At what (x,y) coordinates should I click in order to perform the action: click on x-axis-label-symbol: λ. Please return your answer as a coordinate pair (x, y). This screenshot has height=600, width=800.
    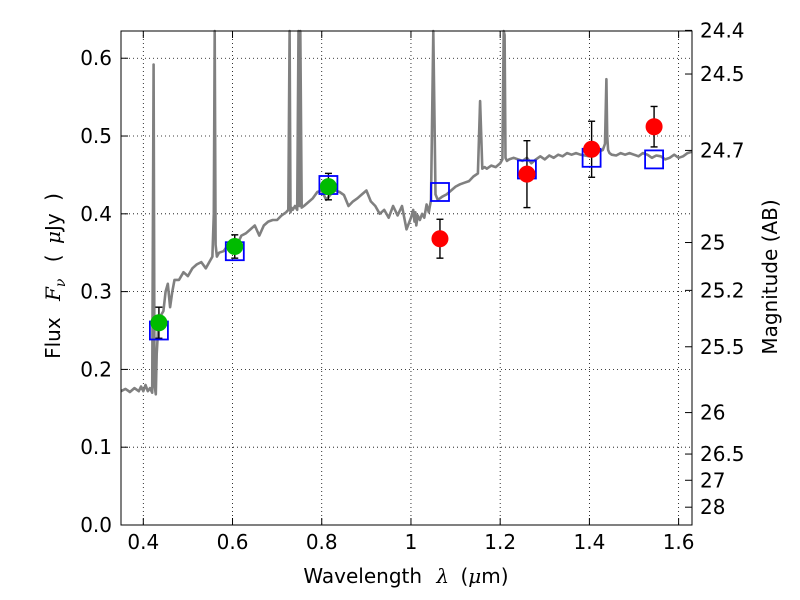
    Looking at the image, I should click on (442, 576).